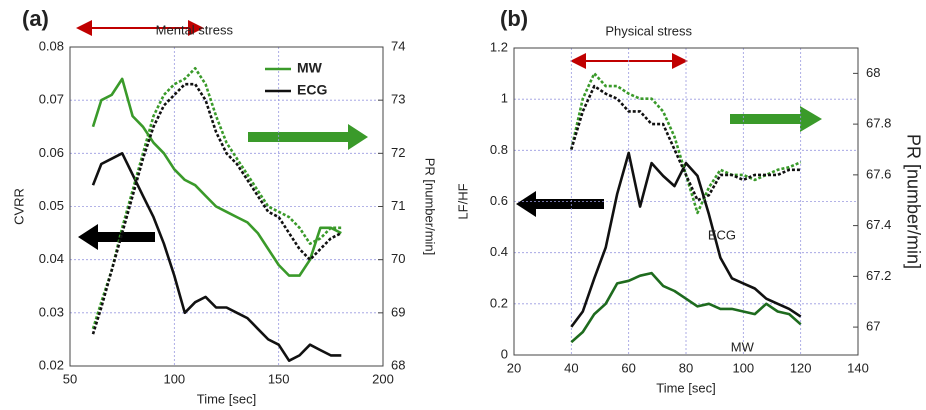 The height and width of the screenshot is (410, 926). Describe the element at coordinates (398, 205) in the screenshot. I see `y2-tick-label: 71` at that location.